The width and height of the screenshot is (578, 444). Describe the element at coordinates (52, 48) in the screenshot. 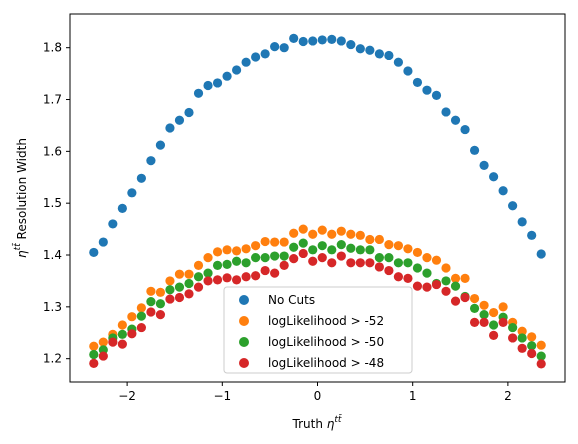

I see `y-tick-label-6: 1.8` at that location.